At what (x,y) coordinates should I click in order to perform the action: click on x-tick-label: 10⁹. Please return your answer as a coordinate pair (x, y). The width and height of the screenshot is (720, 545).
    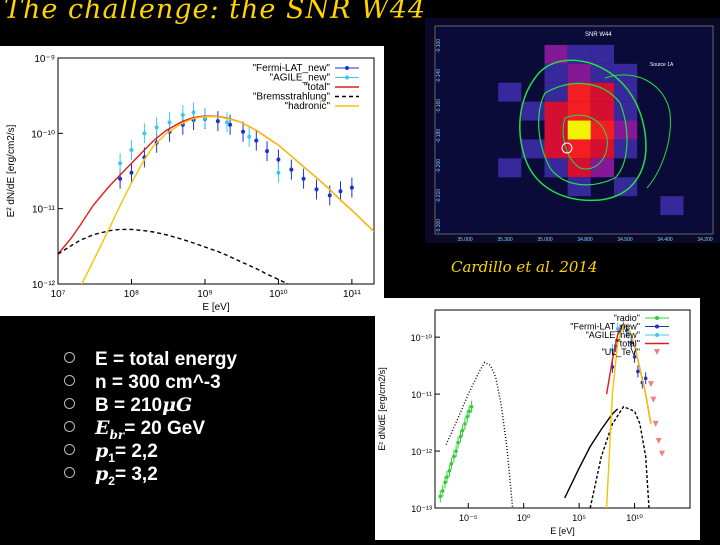
    Looking at the image, I should click on (204, 294).